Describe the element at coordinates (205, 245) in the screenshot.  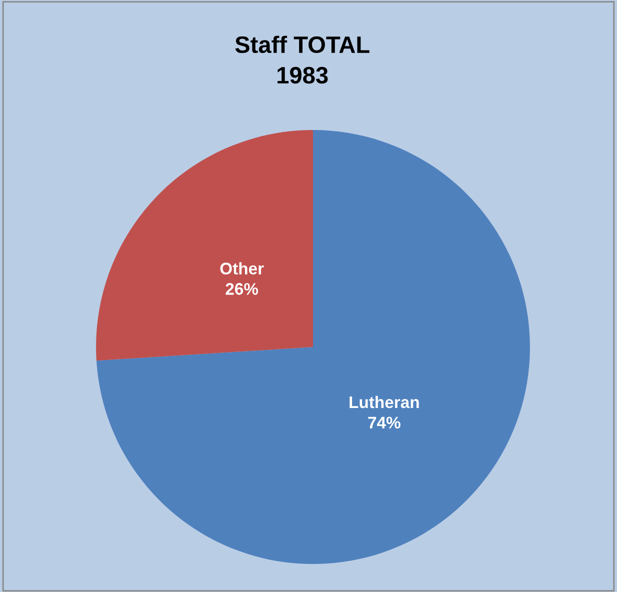
I see `pie-slice` at that location.